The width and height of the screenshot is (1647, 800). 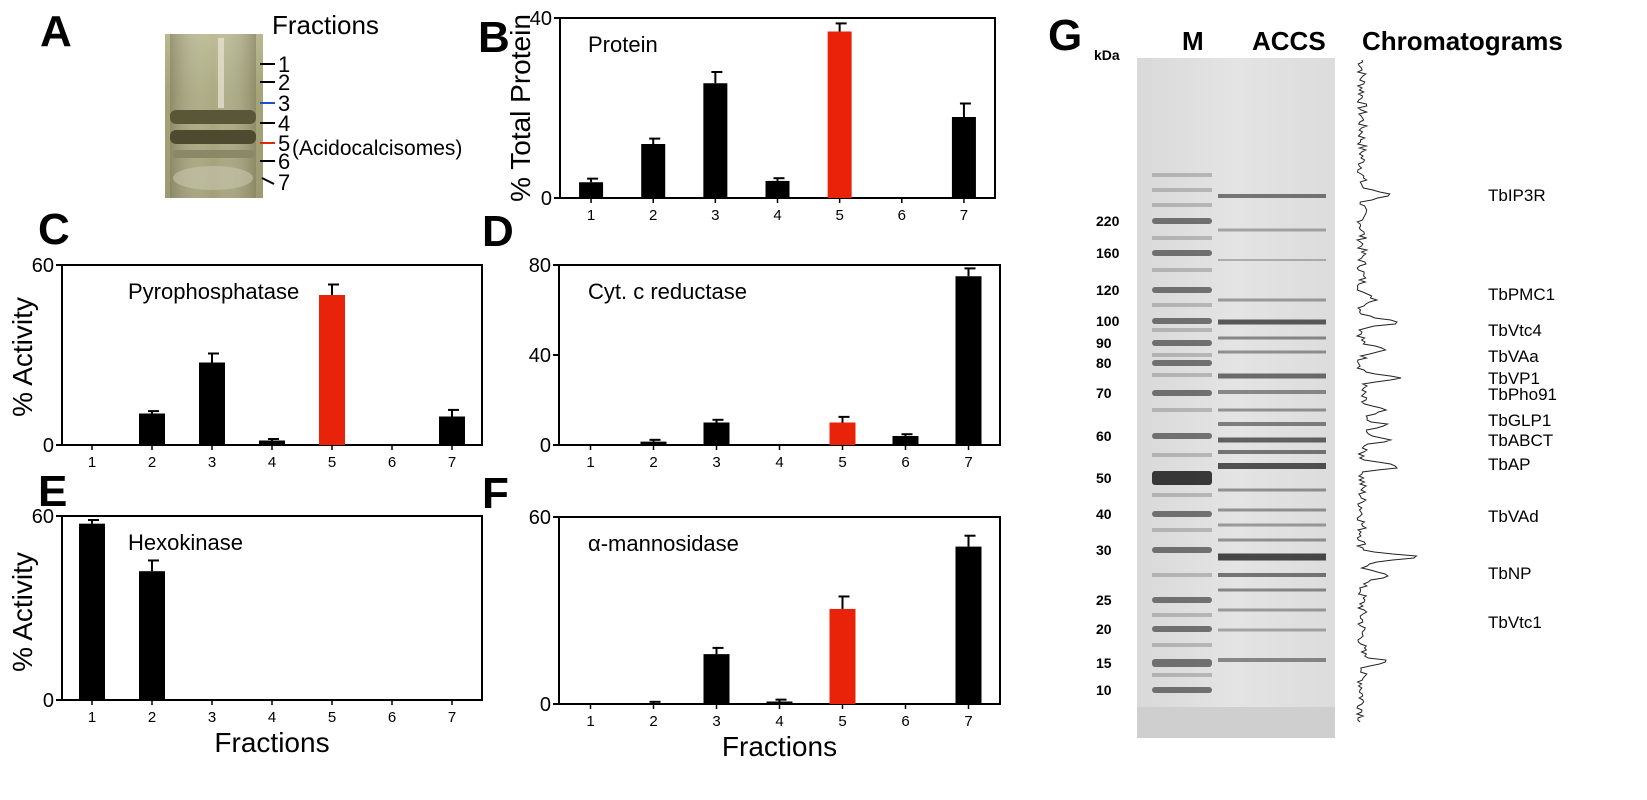 What do you see at coordinates (494, 37) in the screenshot?
I see `panel-letter-b: B` at bounding box center [494, 37].